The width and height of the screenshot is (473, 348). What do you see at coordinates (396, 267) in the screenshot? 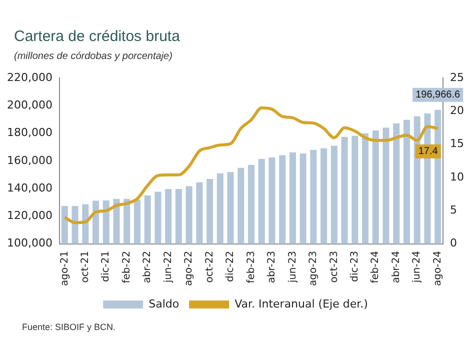
I see `x-tick-label: abr-24` at bounding box center [396, 267].